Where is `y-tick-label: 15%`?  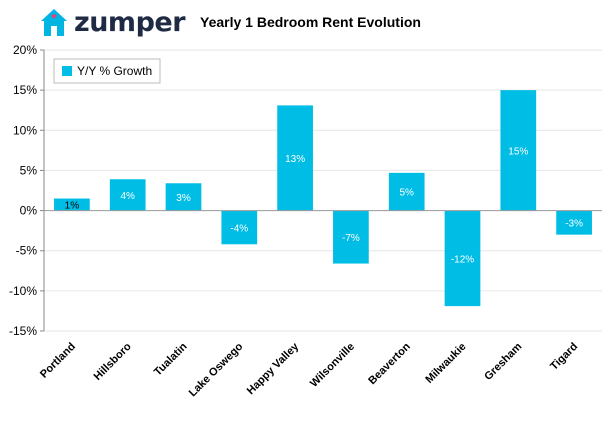
y-tick-label: 15% is located at coordinates (25, 90).